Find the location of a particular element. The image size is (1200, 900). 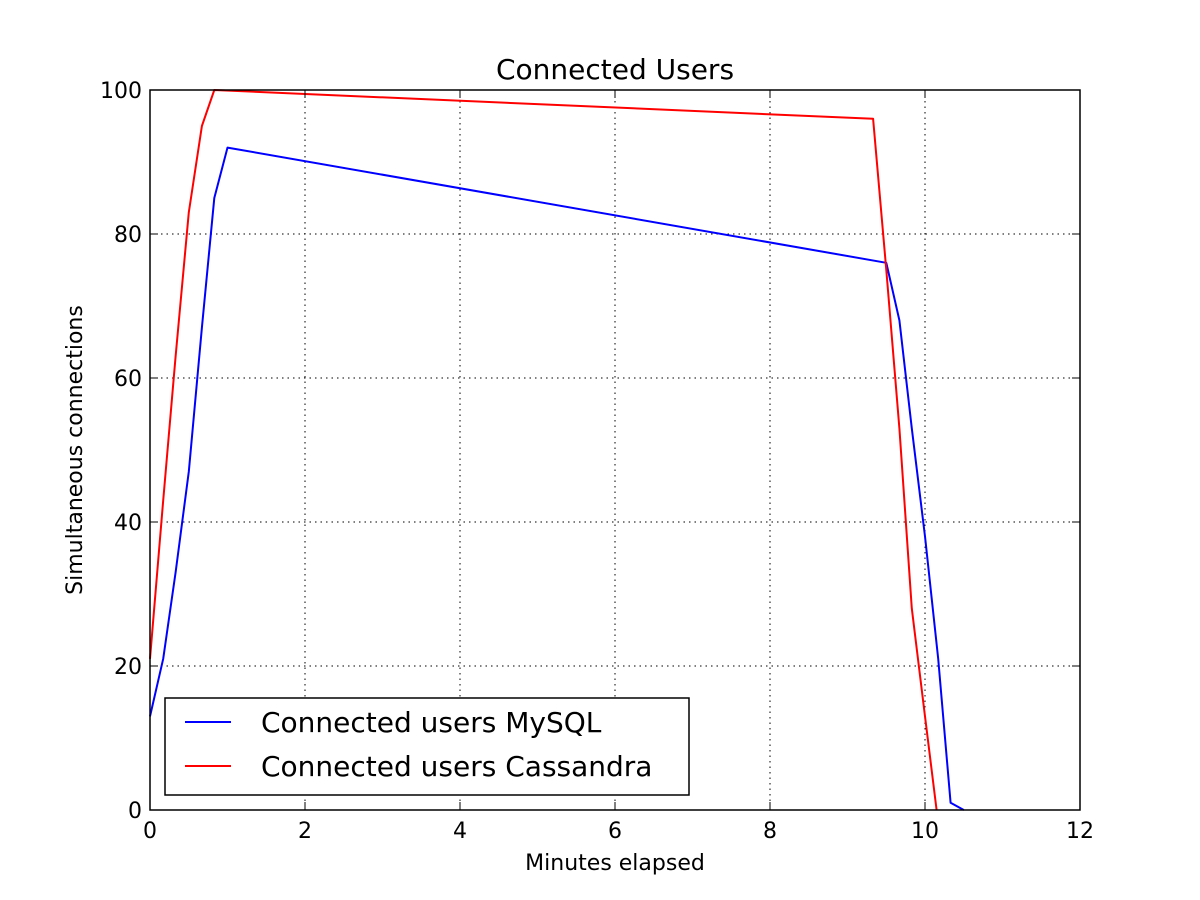

y-tick-label: 80 is located at coordinates (128, 235).